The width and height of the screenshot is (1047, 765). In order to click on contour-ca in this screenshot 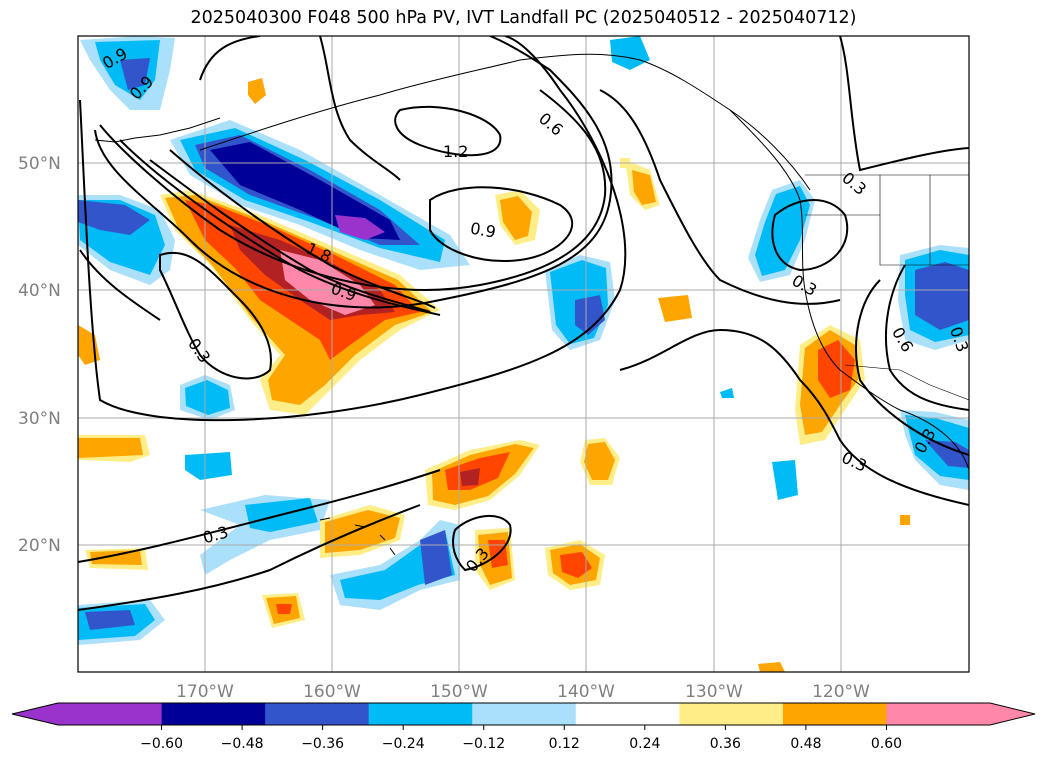, I will do `click(912, 367)`.